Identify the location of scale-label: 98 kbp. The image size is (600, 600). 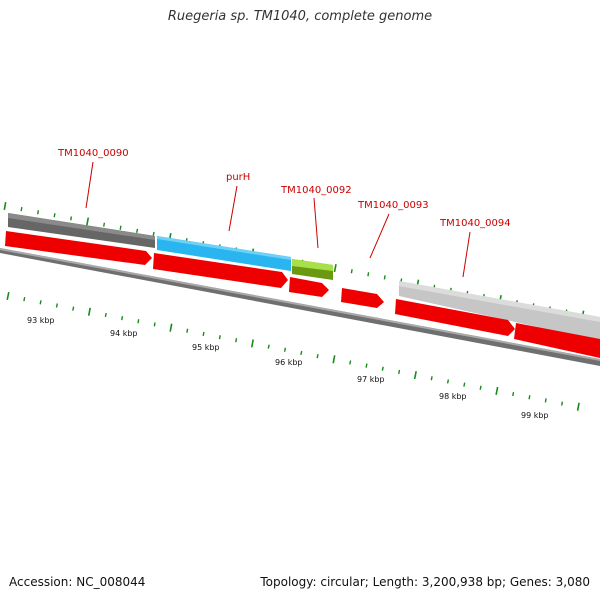
(453, 396).